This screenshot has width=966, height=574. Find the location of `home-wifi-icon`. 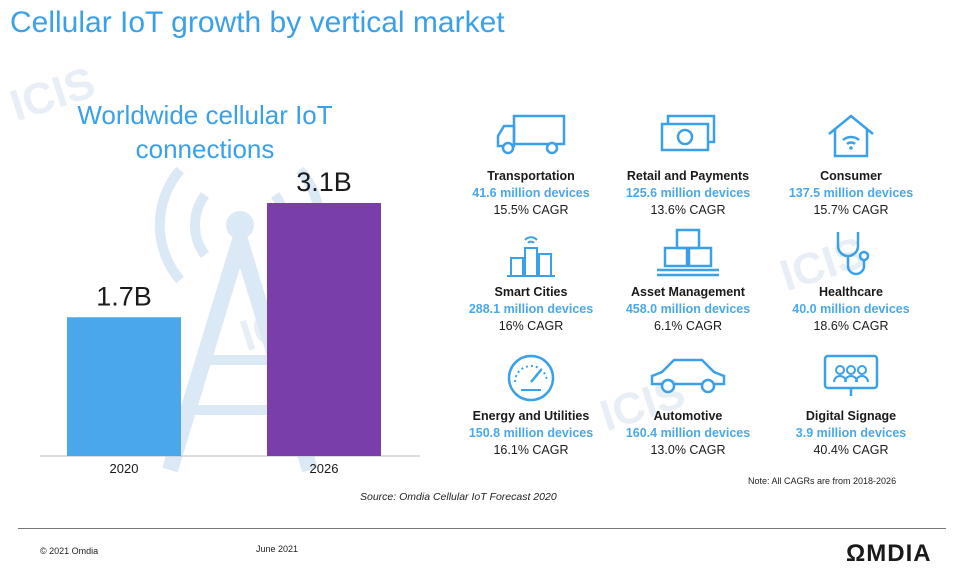

home-wifi-icon is located at coordinates (851, 138).